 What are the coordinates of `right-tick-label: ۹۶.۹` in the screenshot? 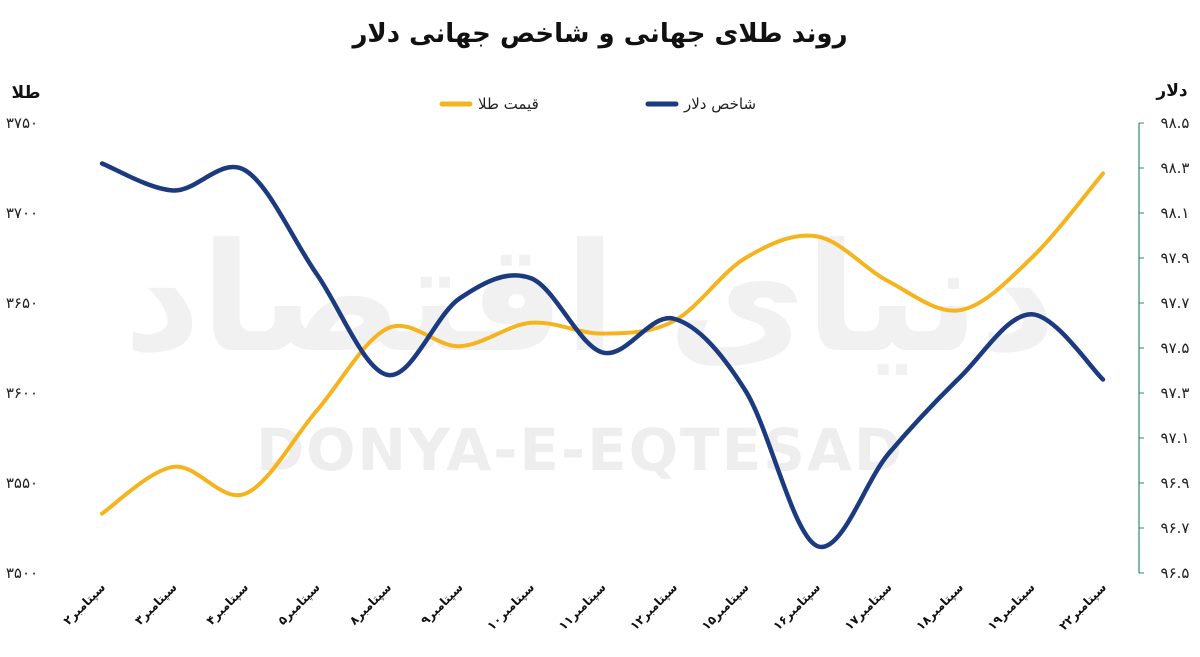 It's located at (1175, 483).